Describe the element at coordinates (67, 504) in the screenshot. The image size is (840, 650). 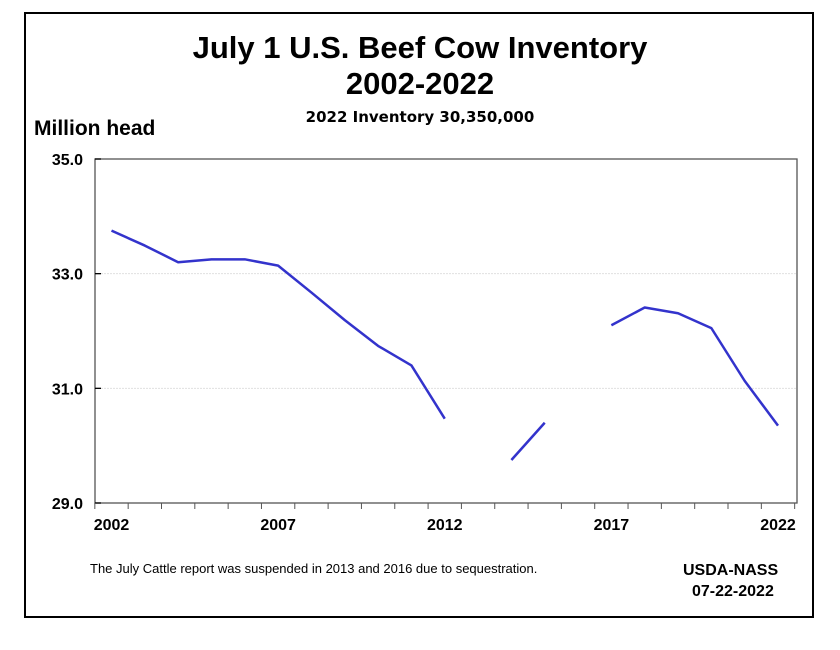
I see `y-tick-label: 29.0` at that location.